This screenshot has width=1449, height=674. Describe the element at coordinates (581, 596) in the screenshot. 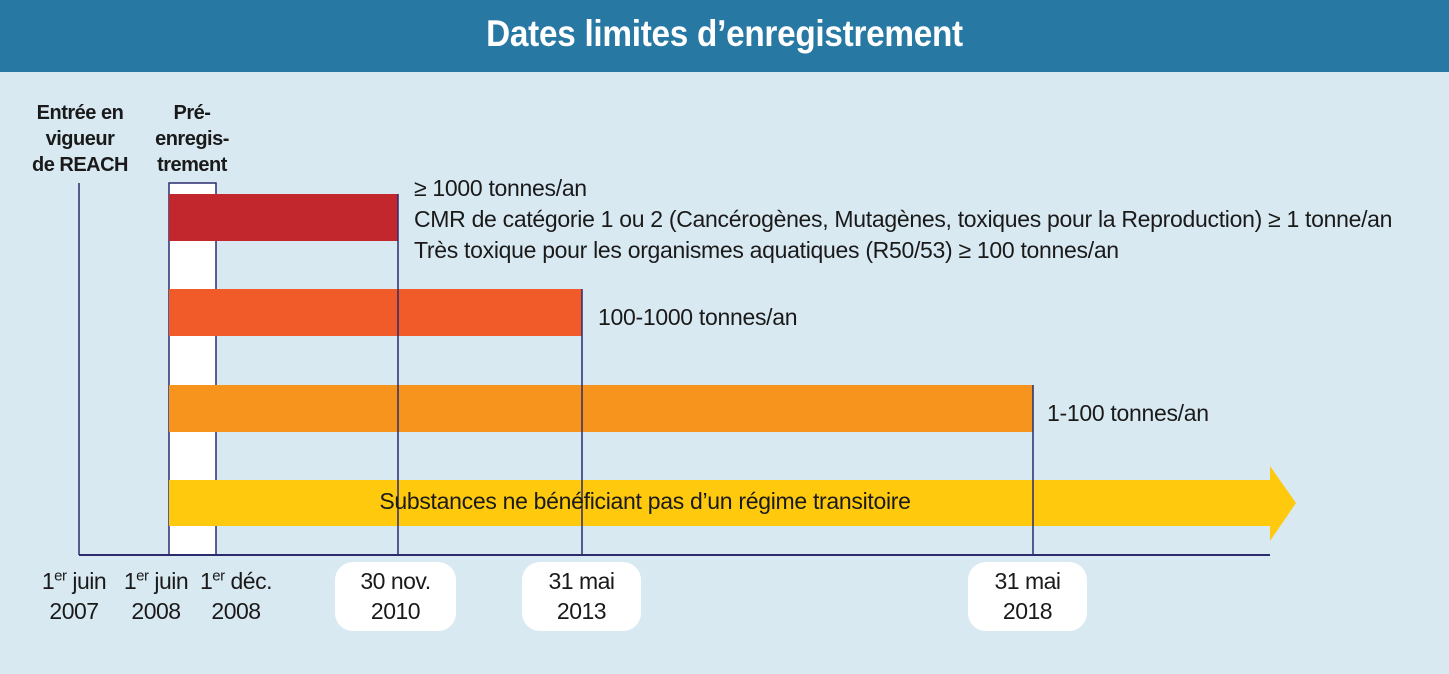

I see `deadline-badge-2013: 31 mai 2013` at that location.